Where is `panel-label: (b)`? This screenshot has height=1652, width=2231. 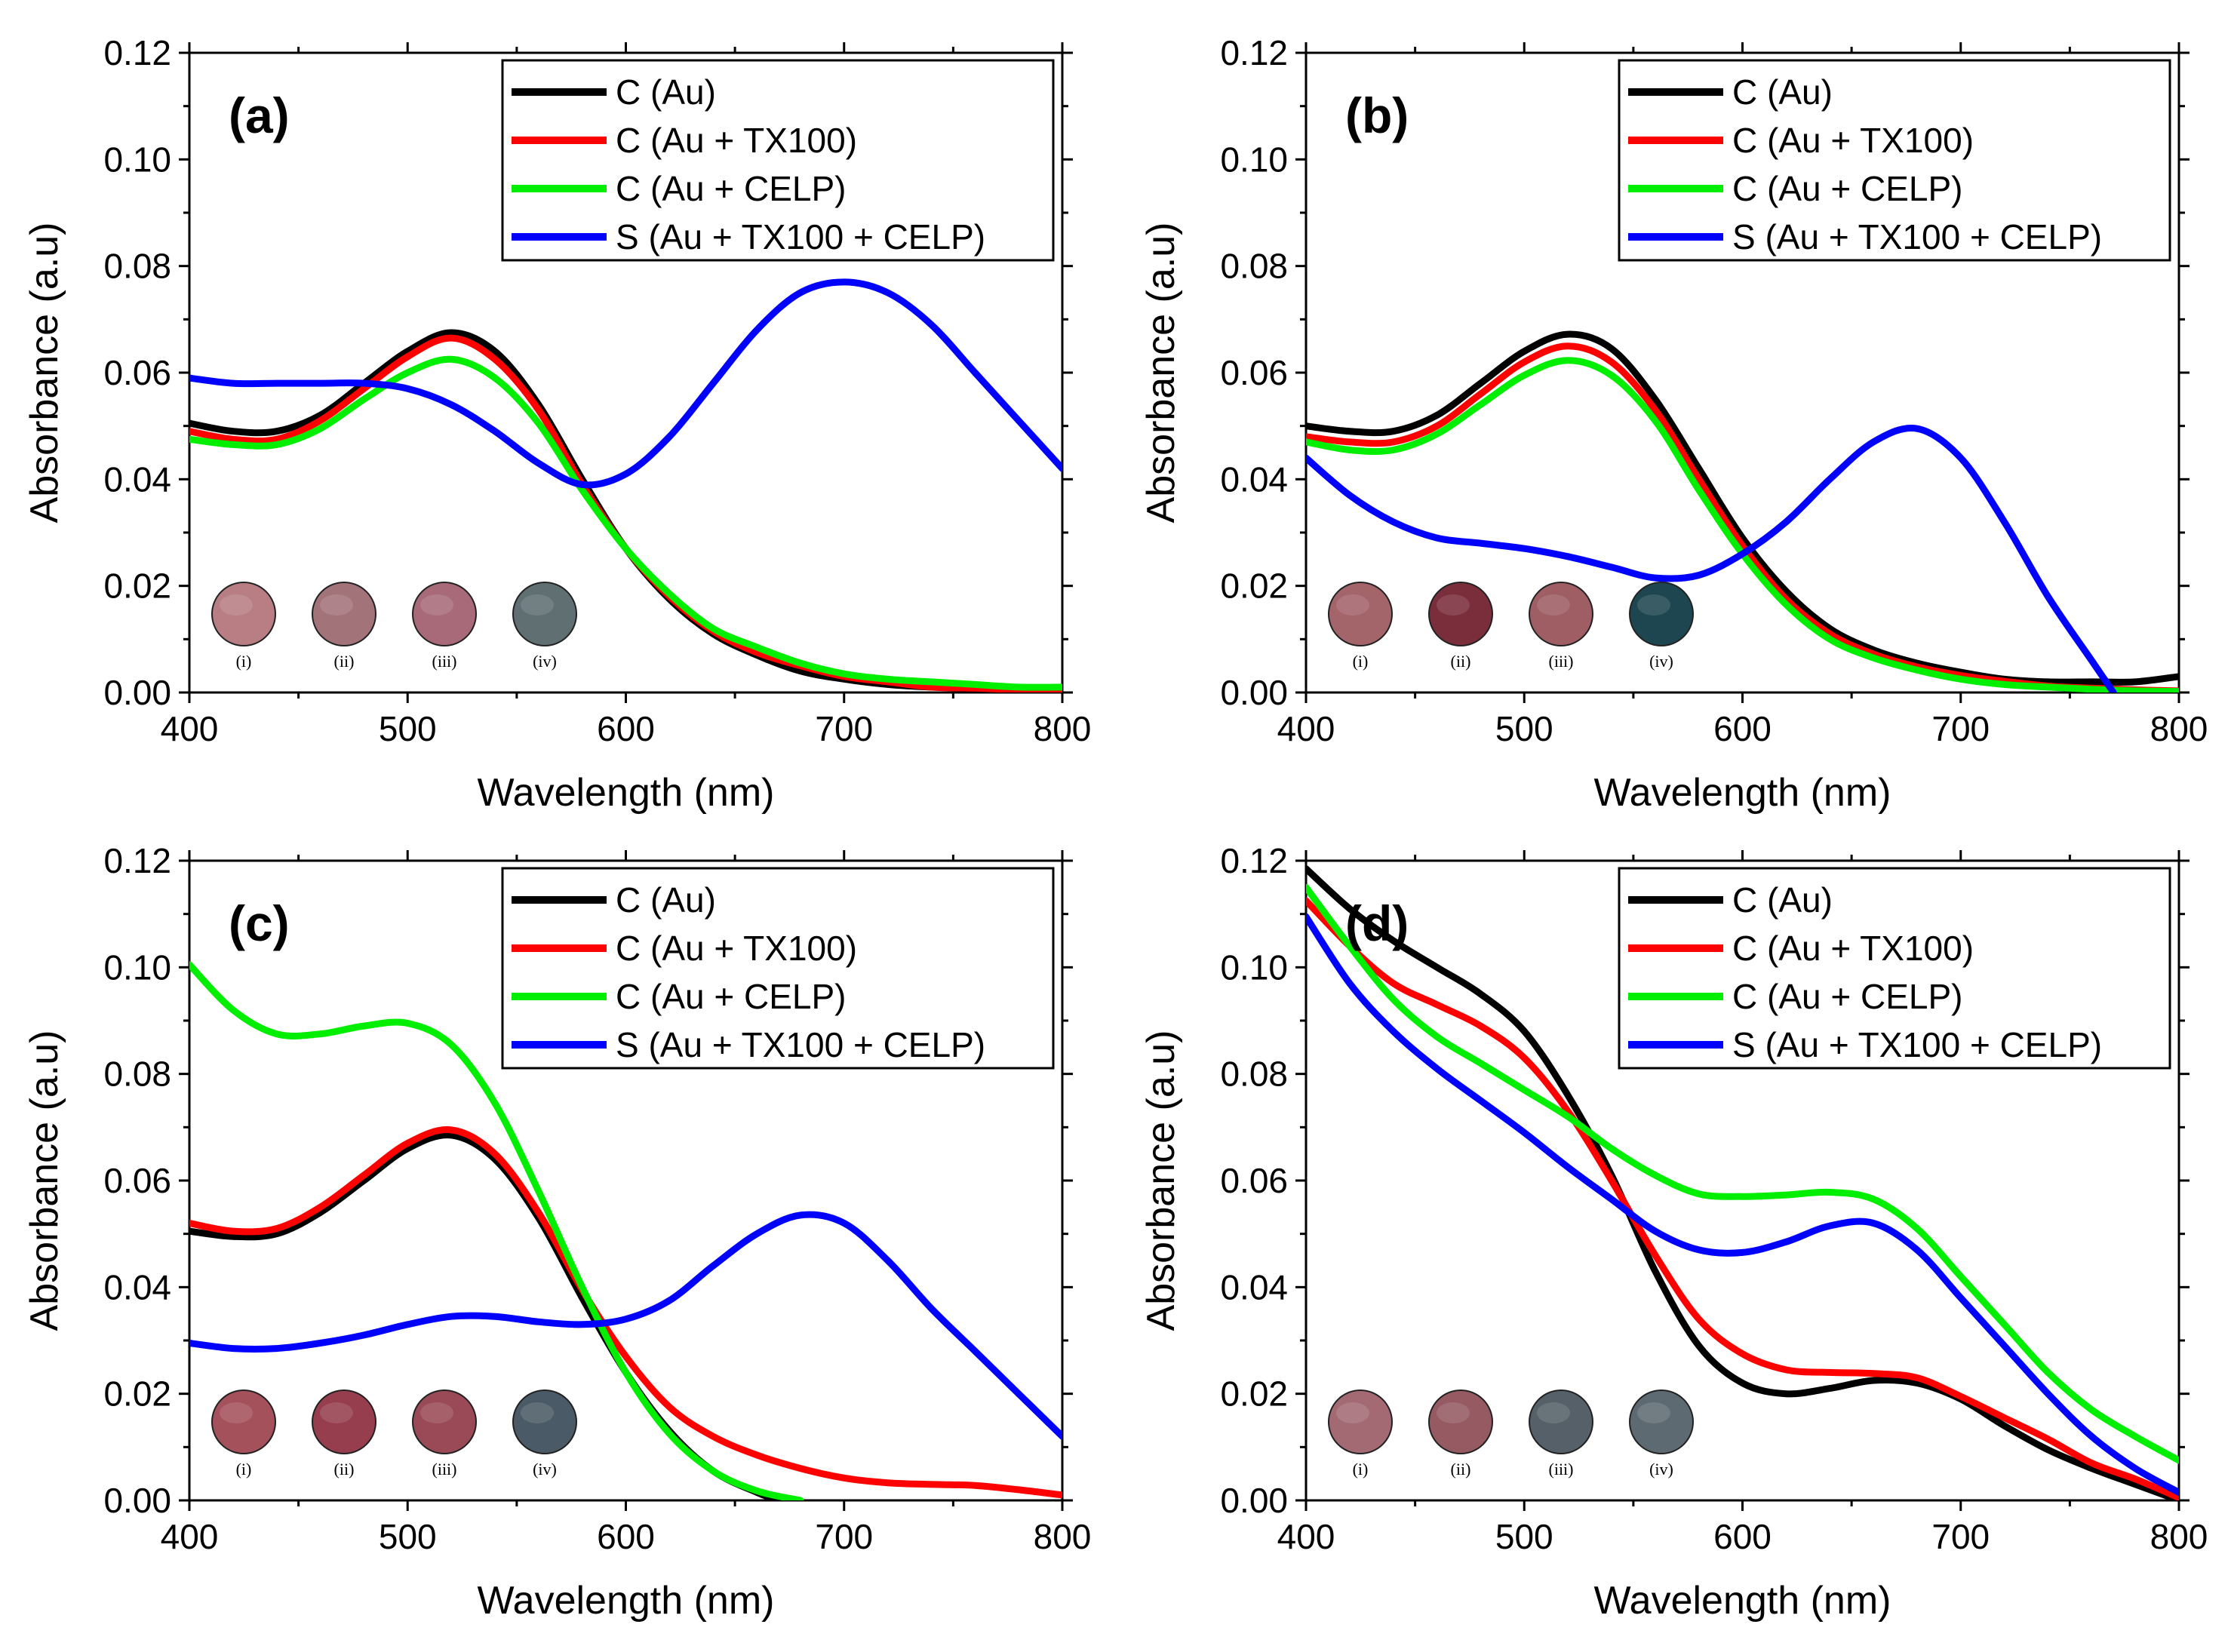 panel-label: (b) is located at coordinates (1377, 115).